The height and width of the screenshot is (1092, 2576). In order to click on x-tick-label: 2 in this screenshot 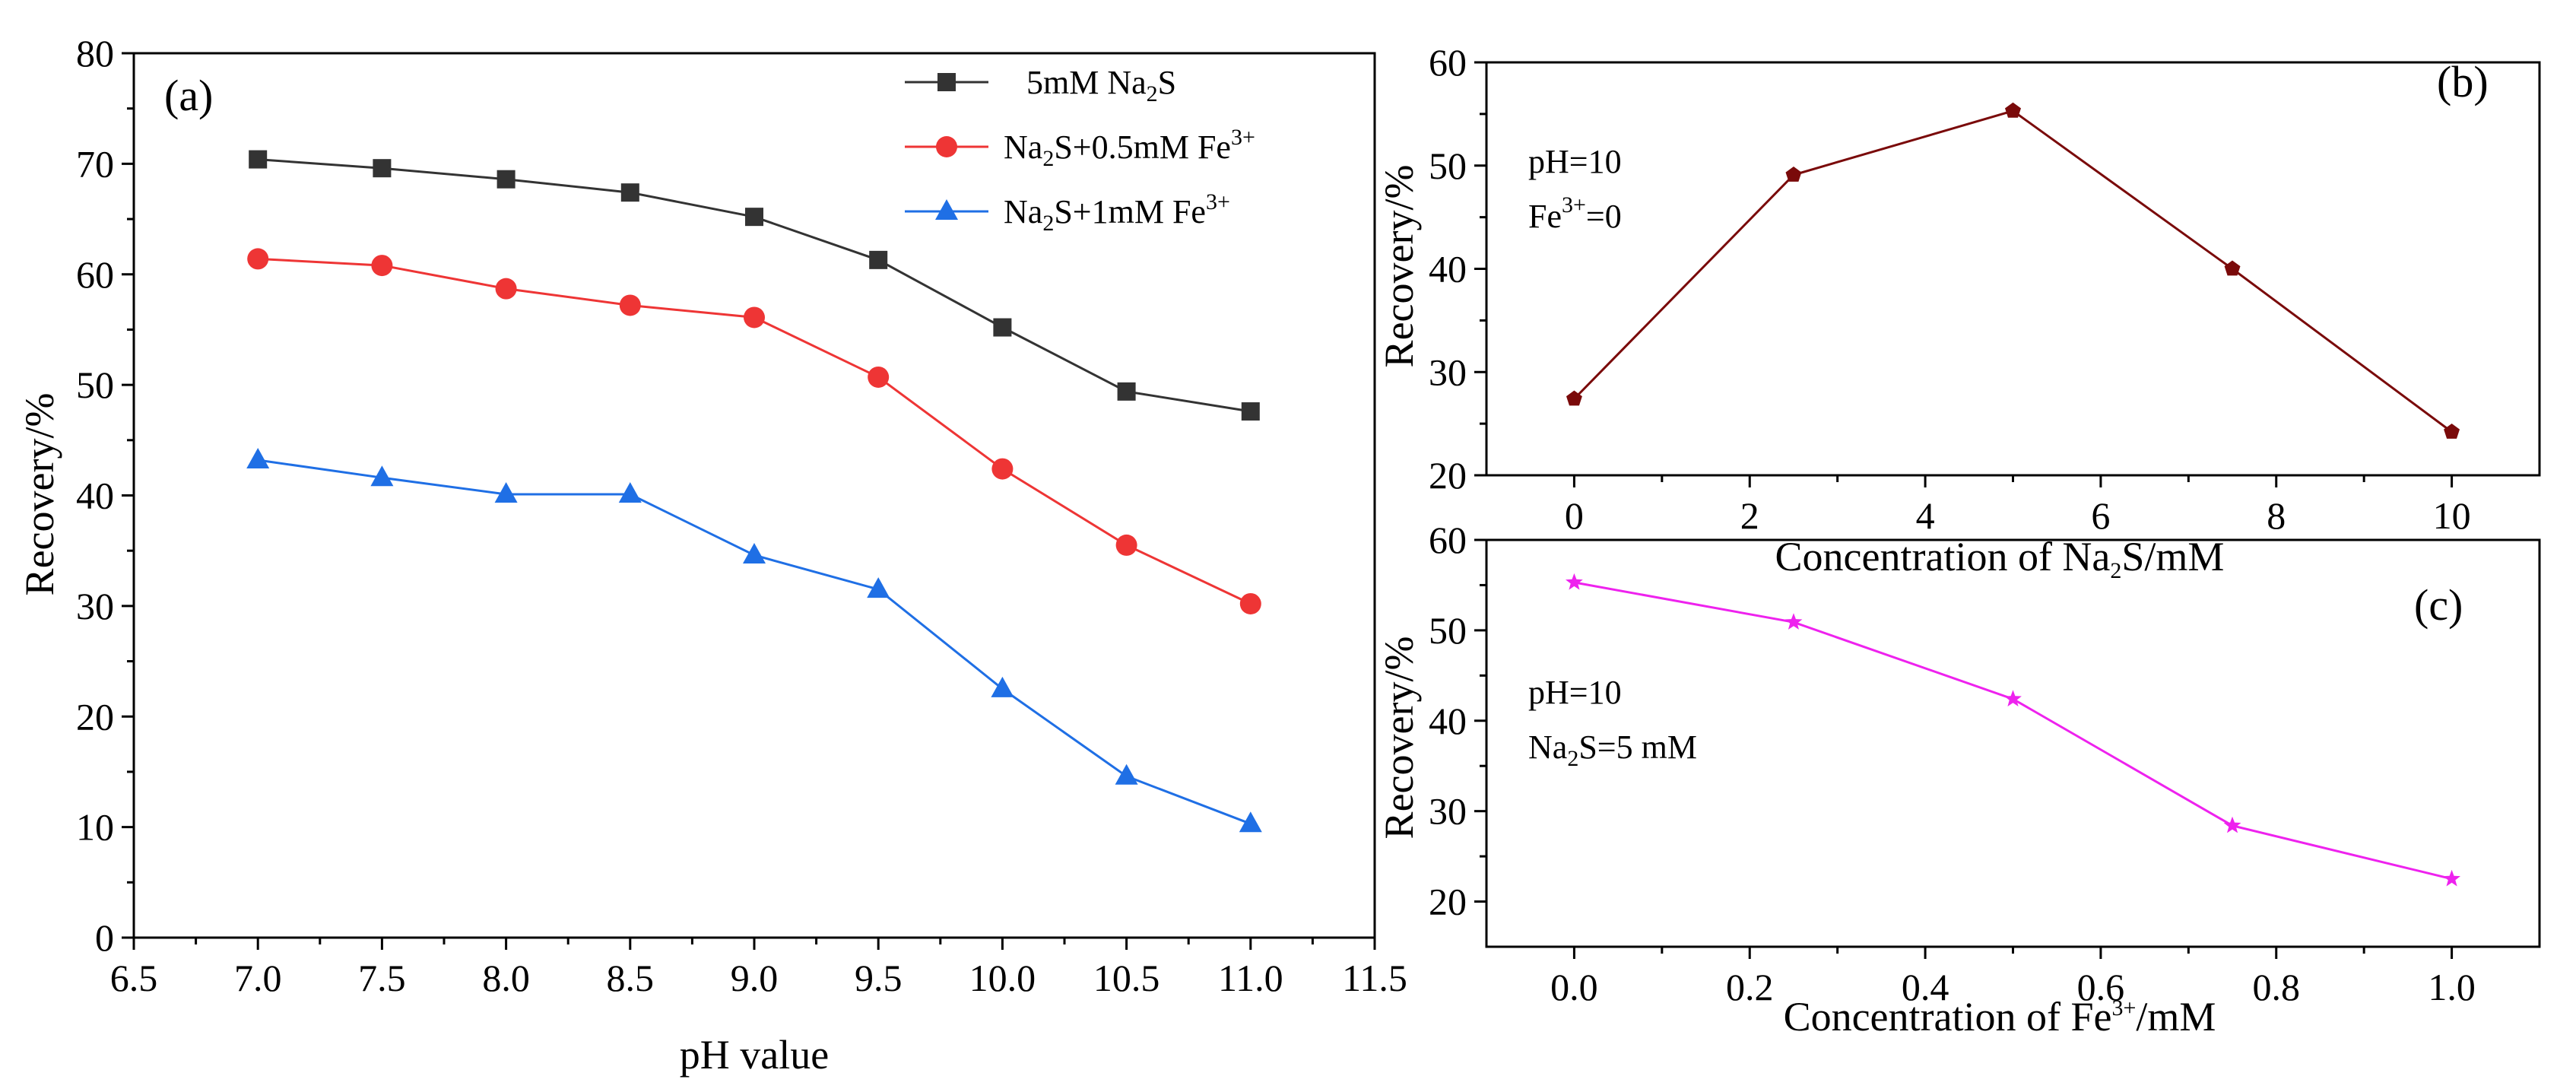, I will do `click(1749, 515)`.